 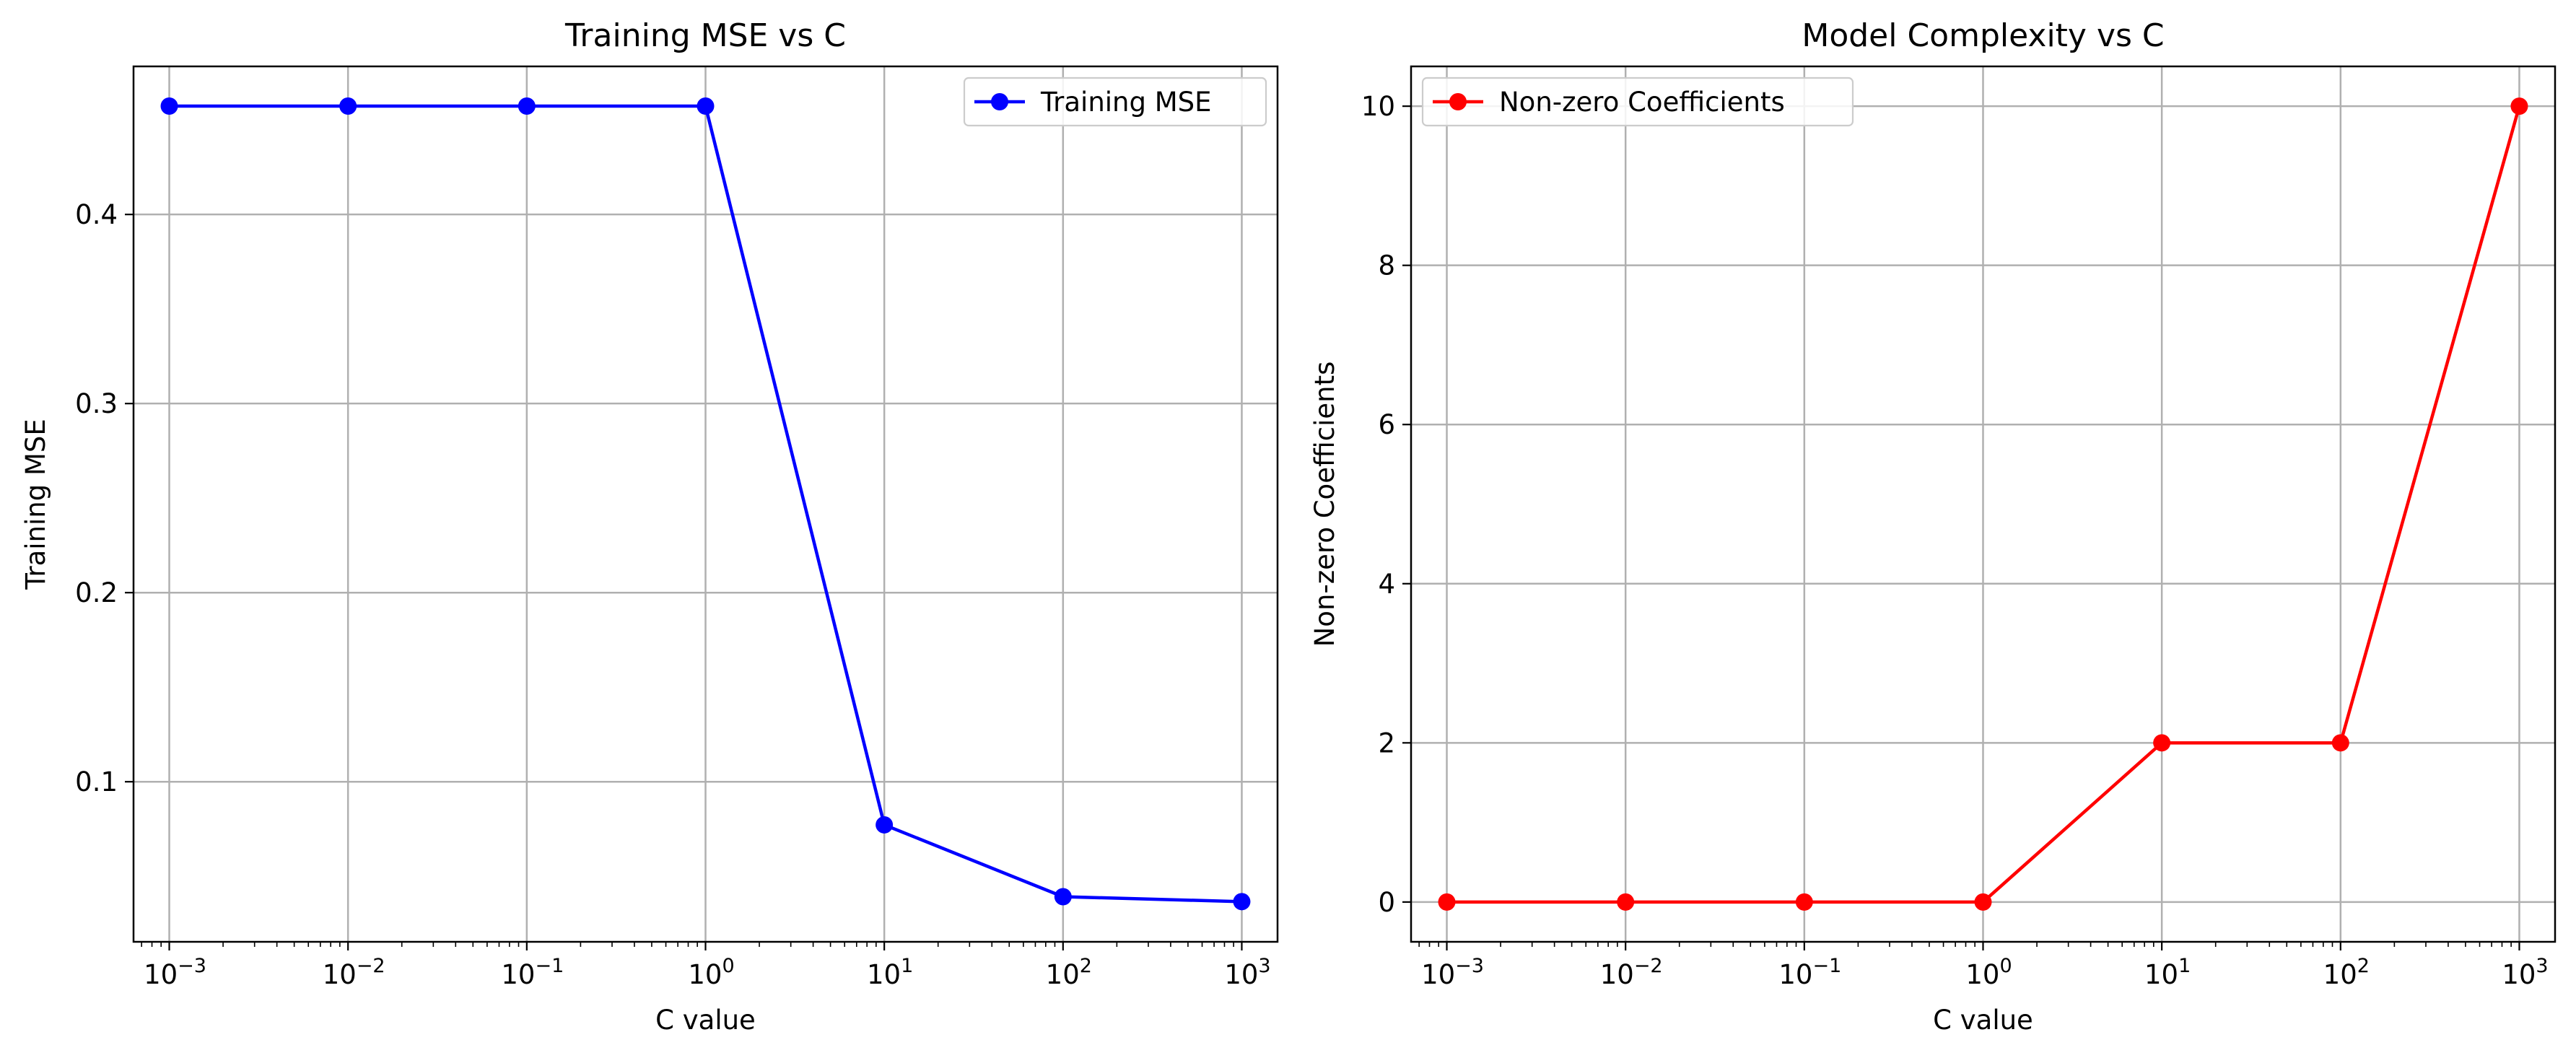 What do you see at coordinates (96, 214) in the screenshot?
I see `y-tick-label: 0.4` at bounding box center [96, 214].